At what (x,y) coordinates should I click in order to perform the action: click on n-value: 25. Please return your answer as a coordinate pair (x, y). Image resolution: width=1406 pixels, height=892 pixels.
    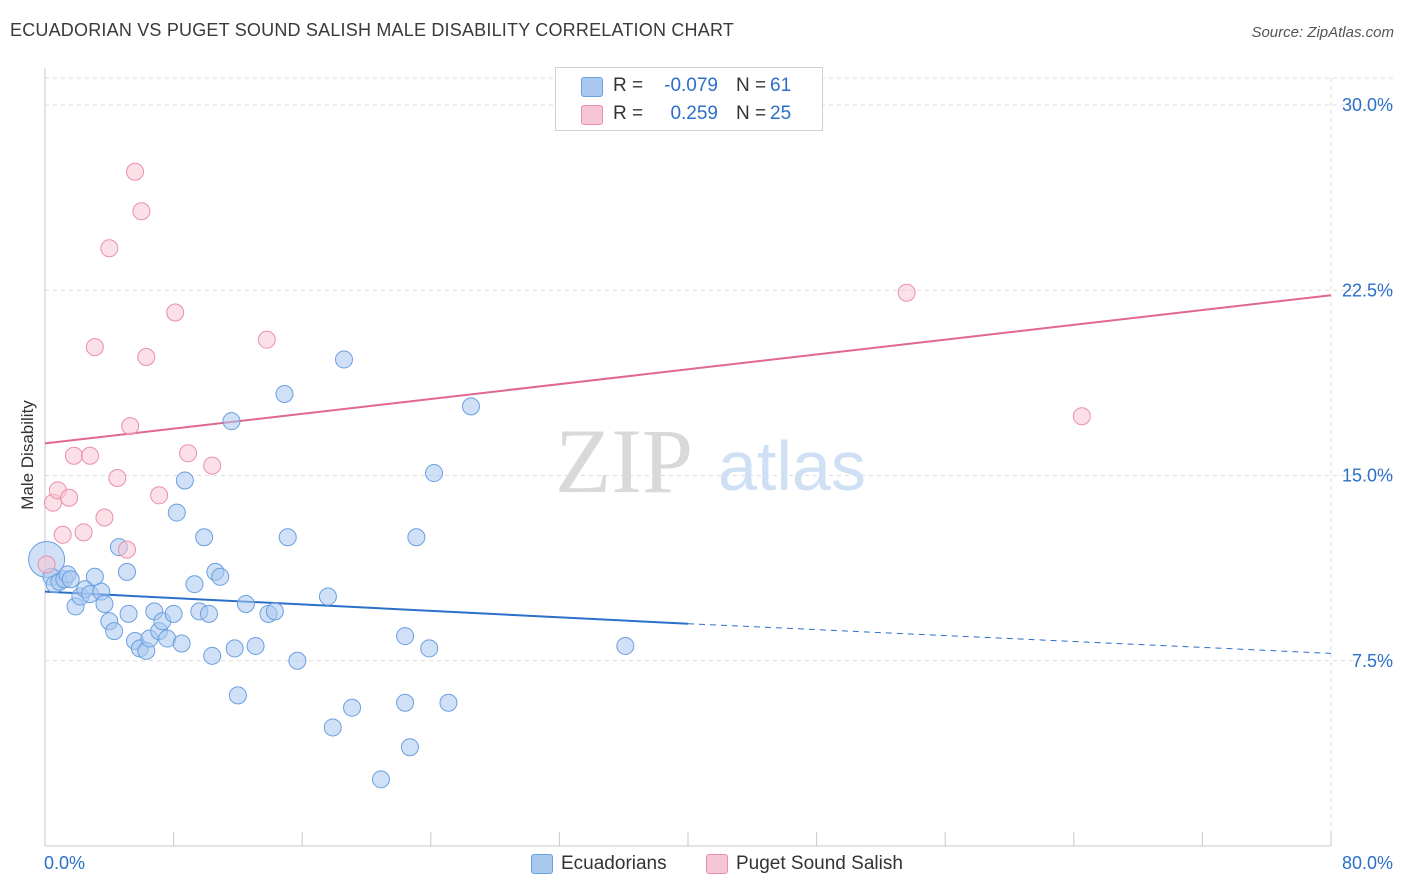
    Looking at the image, I should click on (781, 113).